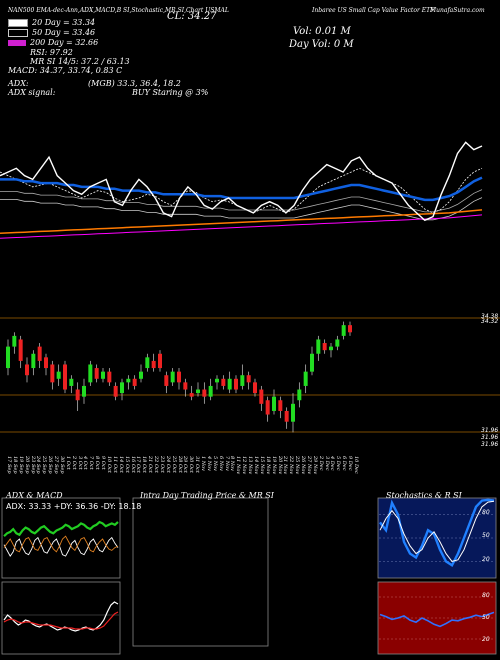 The image size is (500, 660). I want to click on price-axis-top-label: 34.38, so click(490, 316).